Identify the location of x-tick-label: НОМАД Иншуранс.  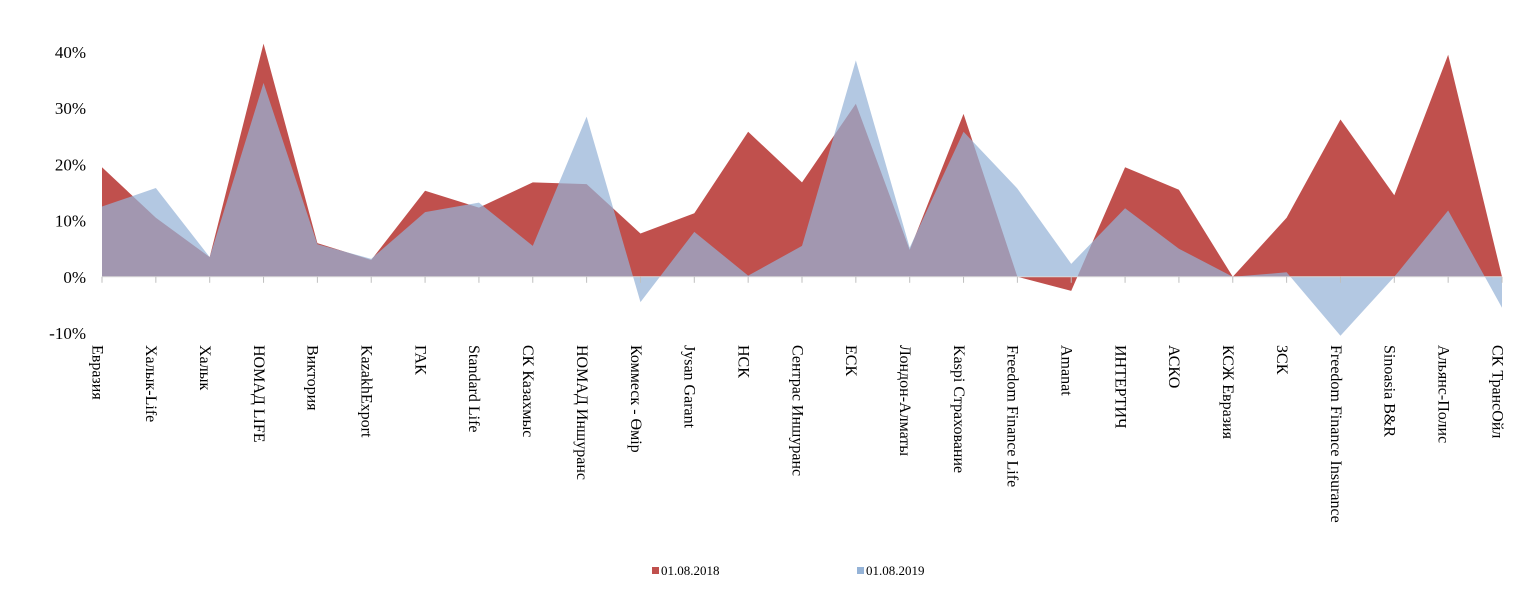
(581, 412).